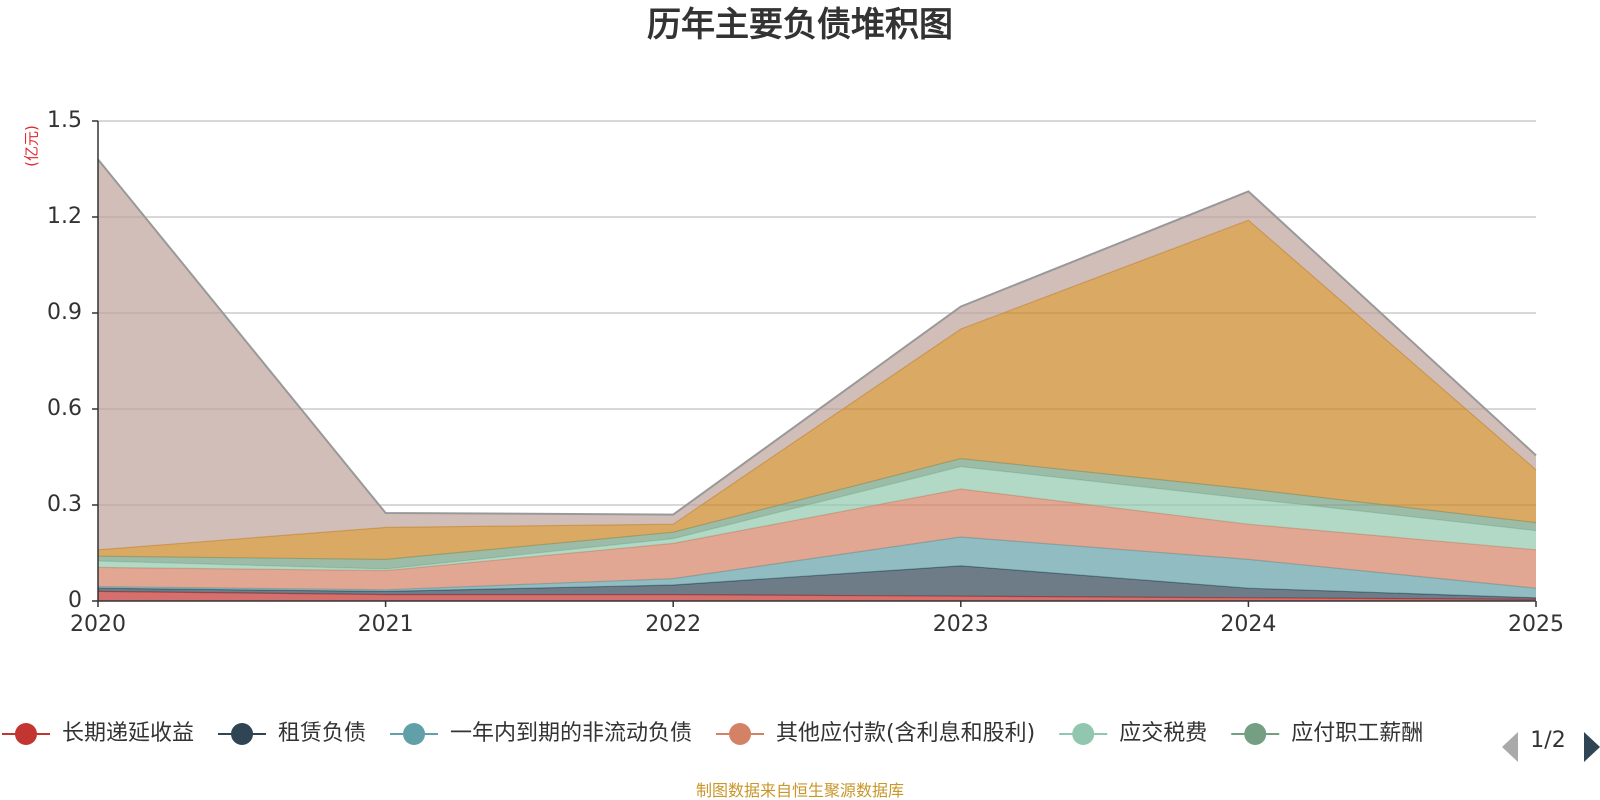 Image resolution: width=1600 pixels, height=800 pixels. What do you see at coordinates (571, 733) in the screenshot?
I see `legend-label: 一年内到期的非流动负债` at bounding box center [571, 733].